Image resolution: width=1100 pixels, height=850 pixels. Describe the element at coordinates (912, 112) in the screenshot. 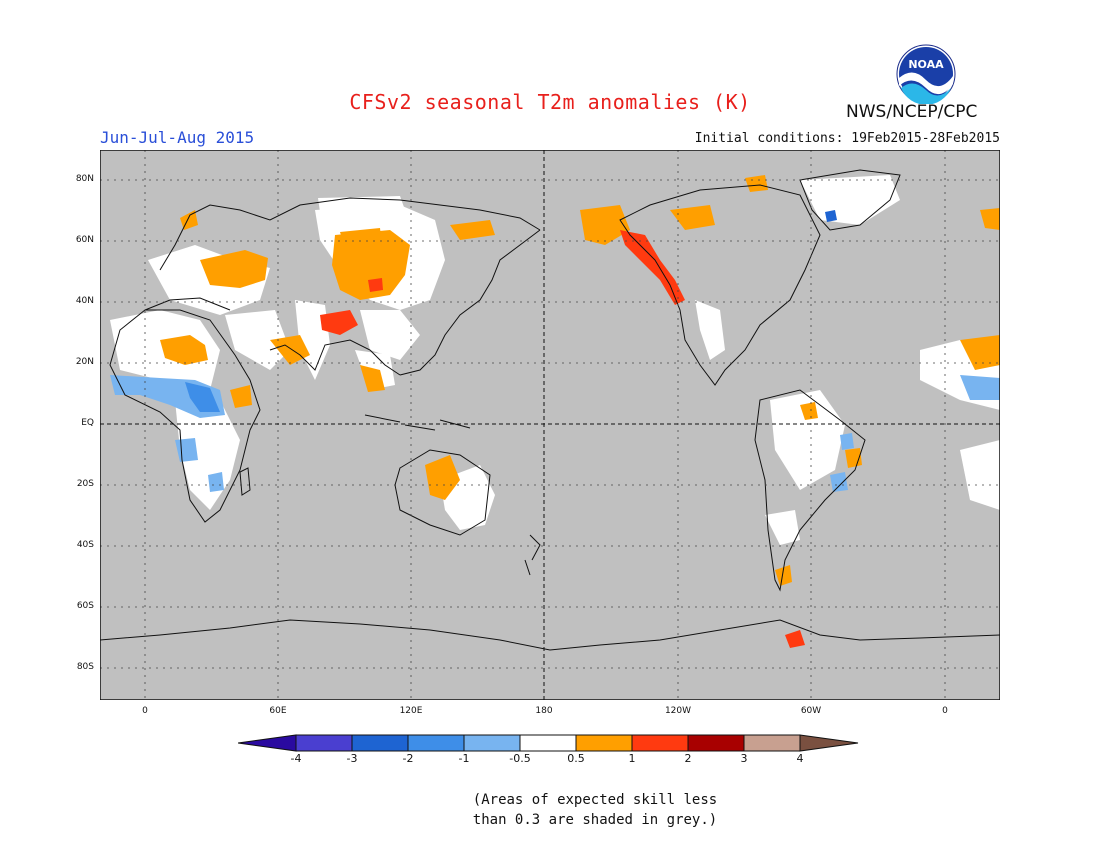

I see `agency-label: NWS/NCEP/CPC` at that location.